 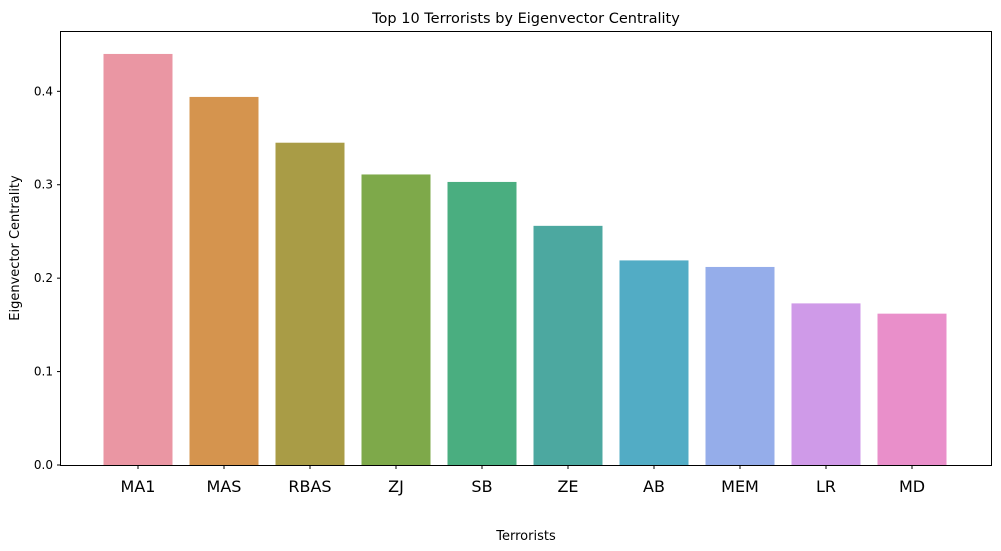 I want to click on y-tick-label: 0.3, so click(x=43, y=185).